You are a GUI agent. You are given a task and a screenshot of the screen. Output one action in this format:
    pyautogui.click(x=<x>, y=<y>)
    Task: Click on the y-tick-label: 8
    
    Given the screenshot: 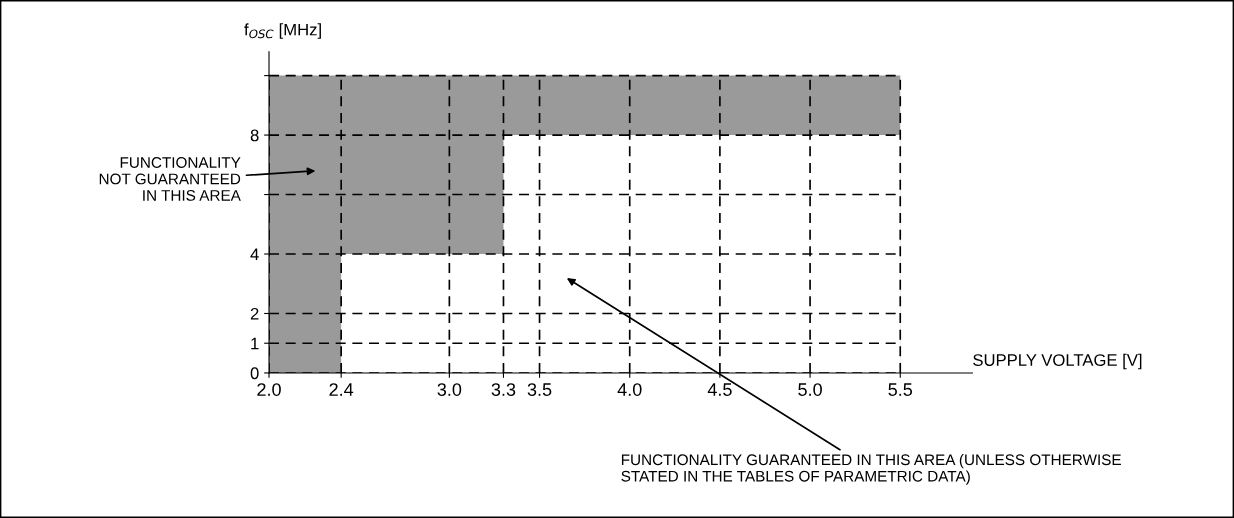 What is the action you would take?
    pyautogui.click(x=254, y=135)
    